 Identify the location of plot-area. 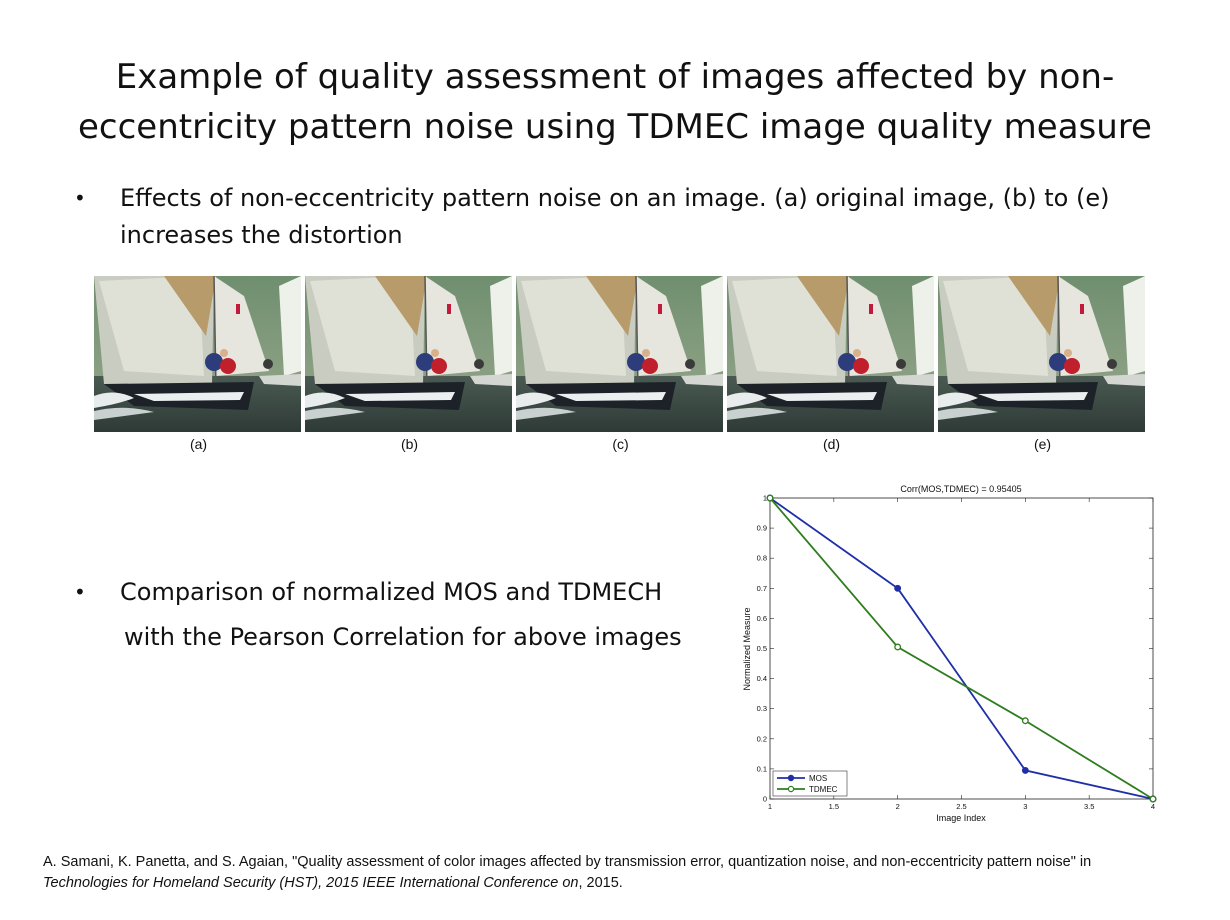
(961, 648).